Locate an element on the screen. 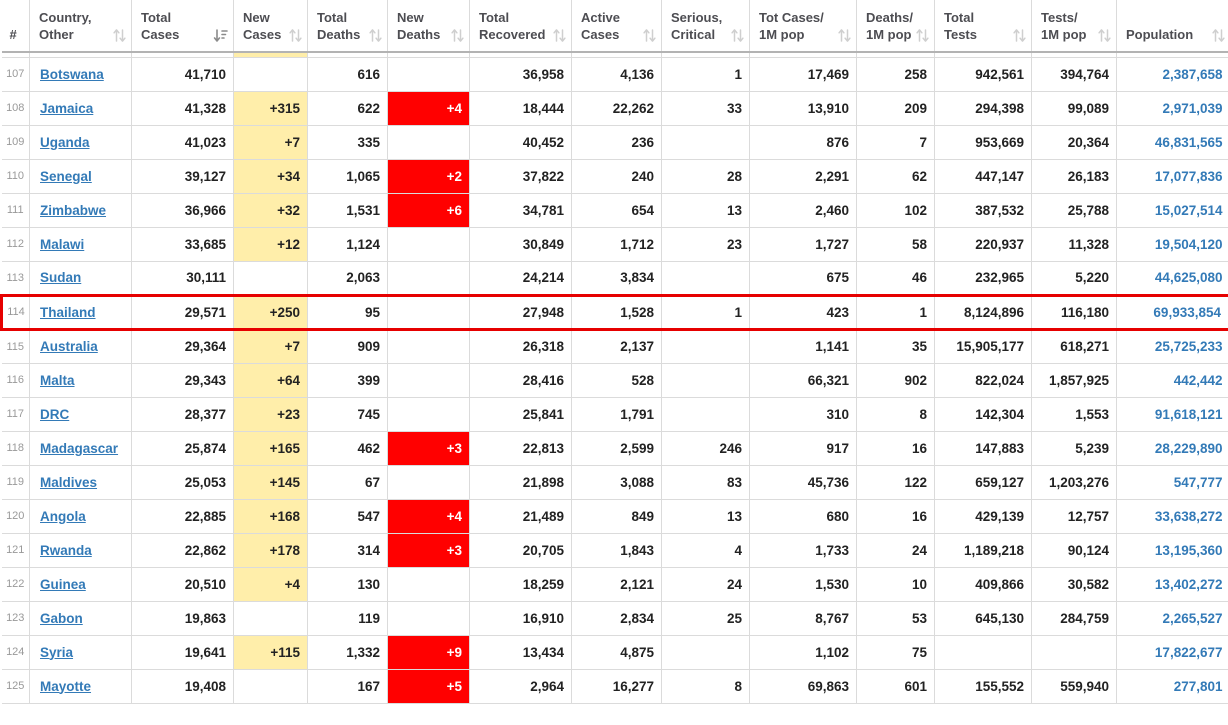  cell-population: 69,933,854 is located at coordinates (1172, 312).